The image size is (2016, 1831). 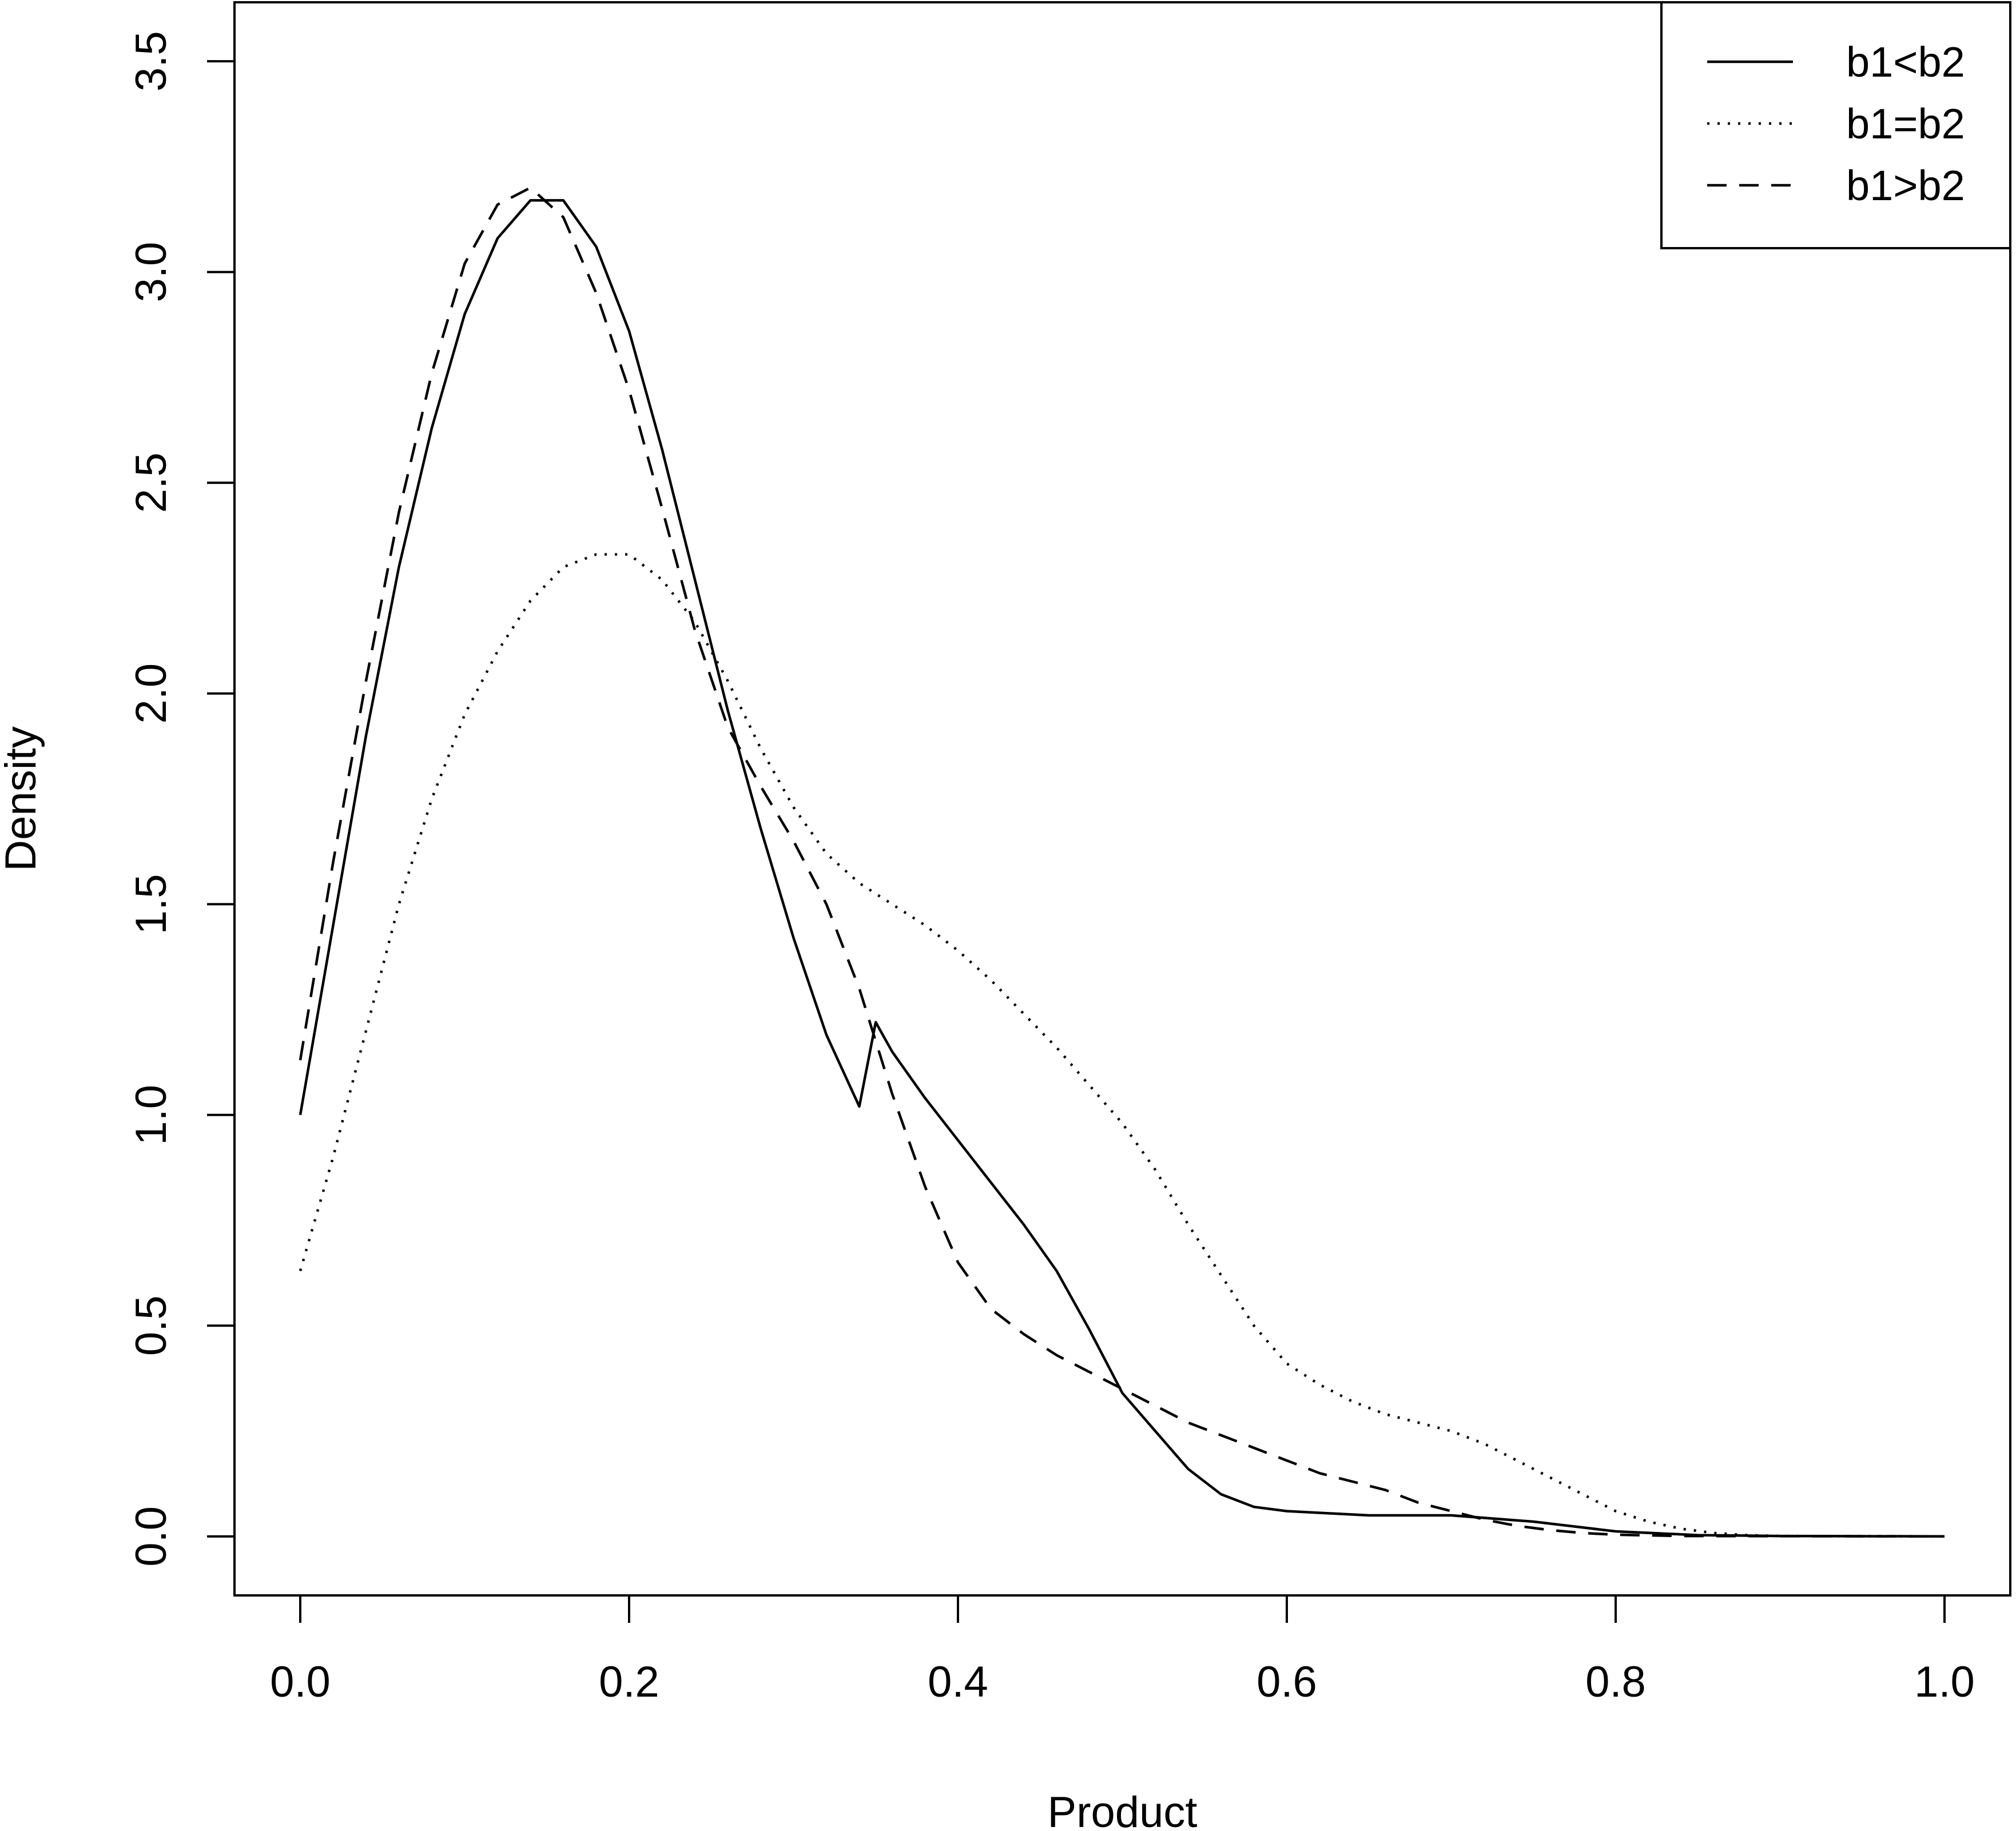 I want to click on legend-label: b1=b2, so click(x=1905, y=124).